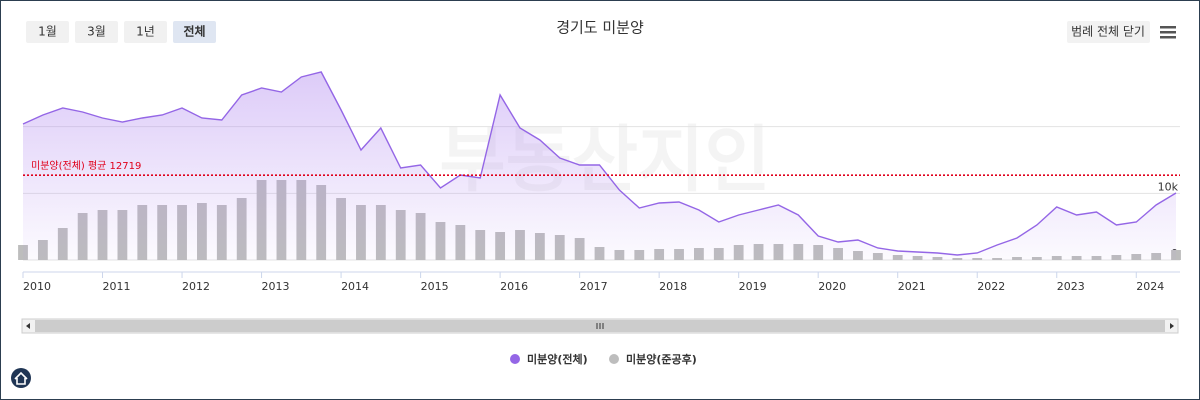  I want to click on x-tick-label: 2022, so click(991, 286).